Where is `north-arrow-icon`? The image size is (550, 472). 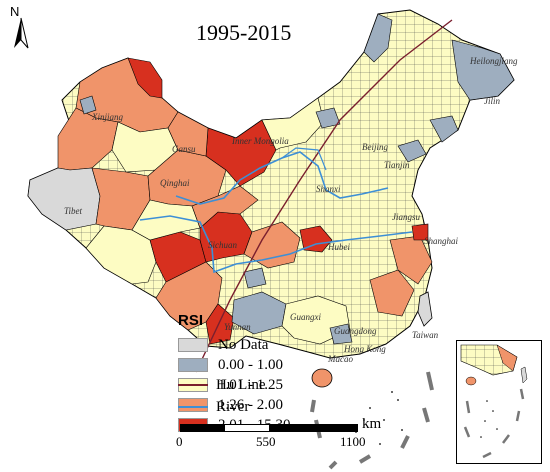 north-arrow-icon is located at coordinates (21, 33).